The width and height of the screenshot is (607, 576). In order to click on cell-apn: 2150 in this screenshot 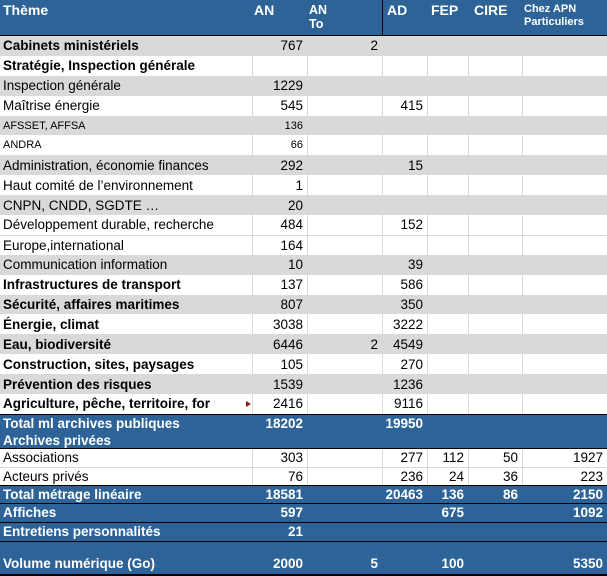, I will do `click(587, 494)`.